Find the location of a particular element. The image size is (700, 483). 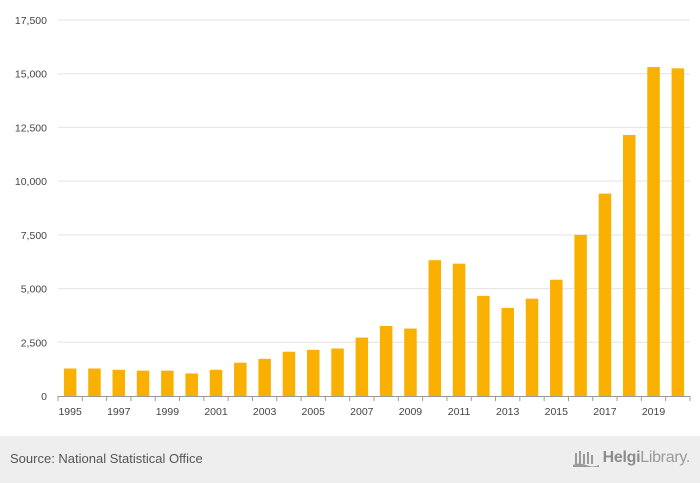

x-axis-ticks is located at coordinates (374, 398).